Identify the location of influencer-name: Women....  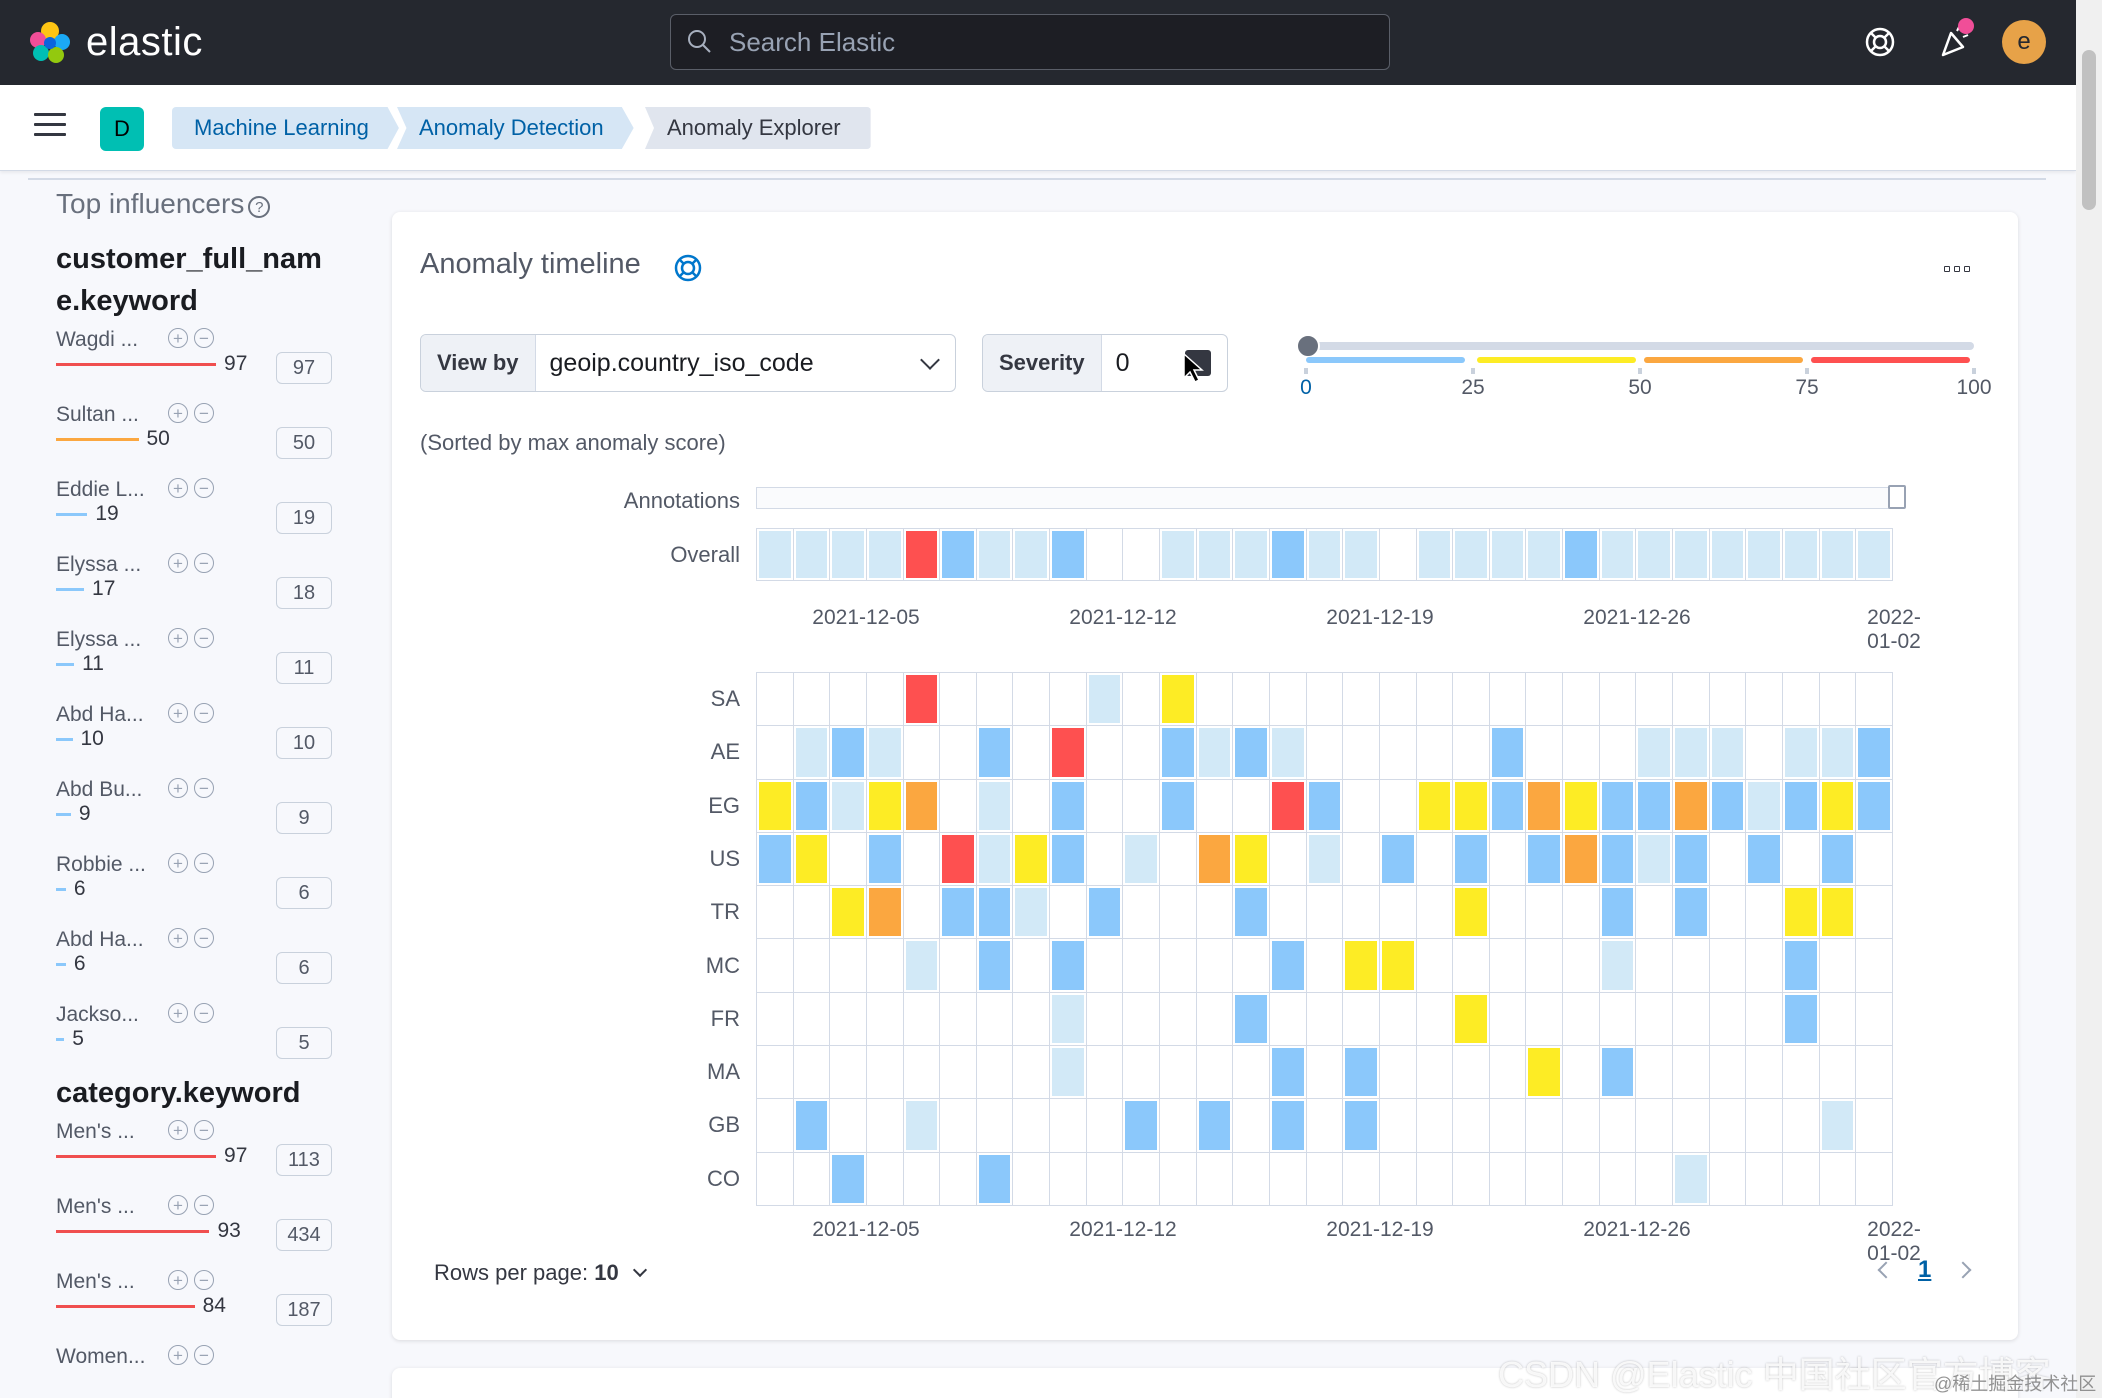
(101, 1356).